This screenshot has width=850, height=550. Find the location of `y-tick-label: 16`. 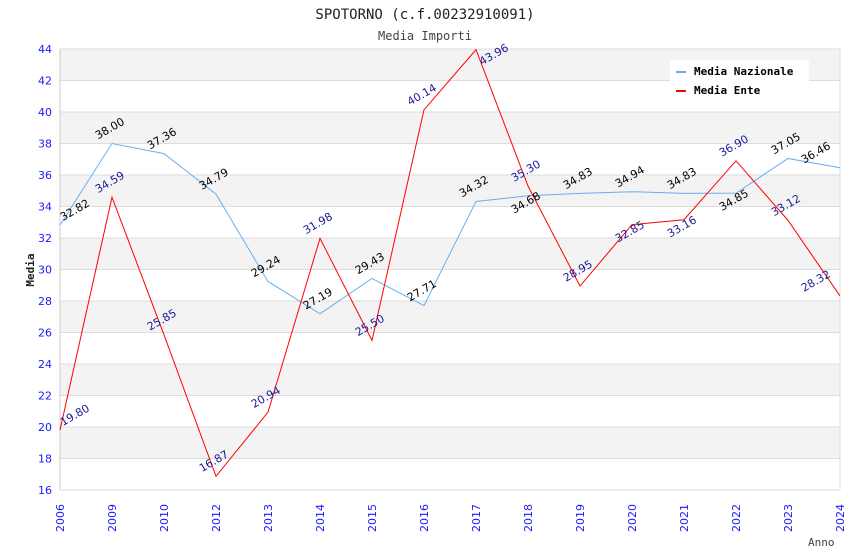

y-tick-label: 16 is located at coordinates (45, 490).